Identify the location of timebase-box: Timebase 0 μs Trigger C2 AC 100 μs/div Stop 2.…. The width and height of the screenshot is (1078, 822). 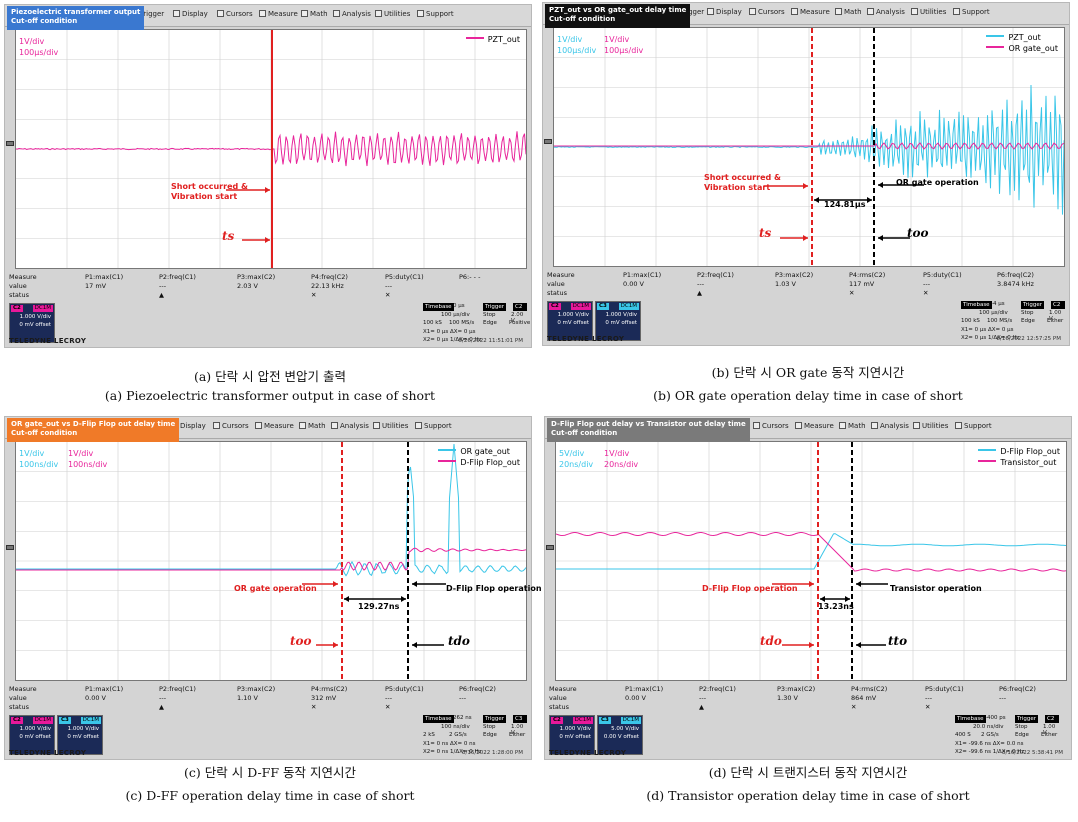
(476, 325).